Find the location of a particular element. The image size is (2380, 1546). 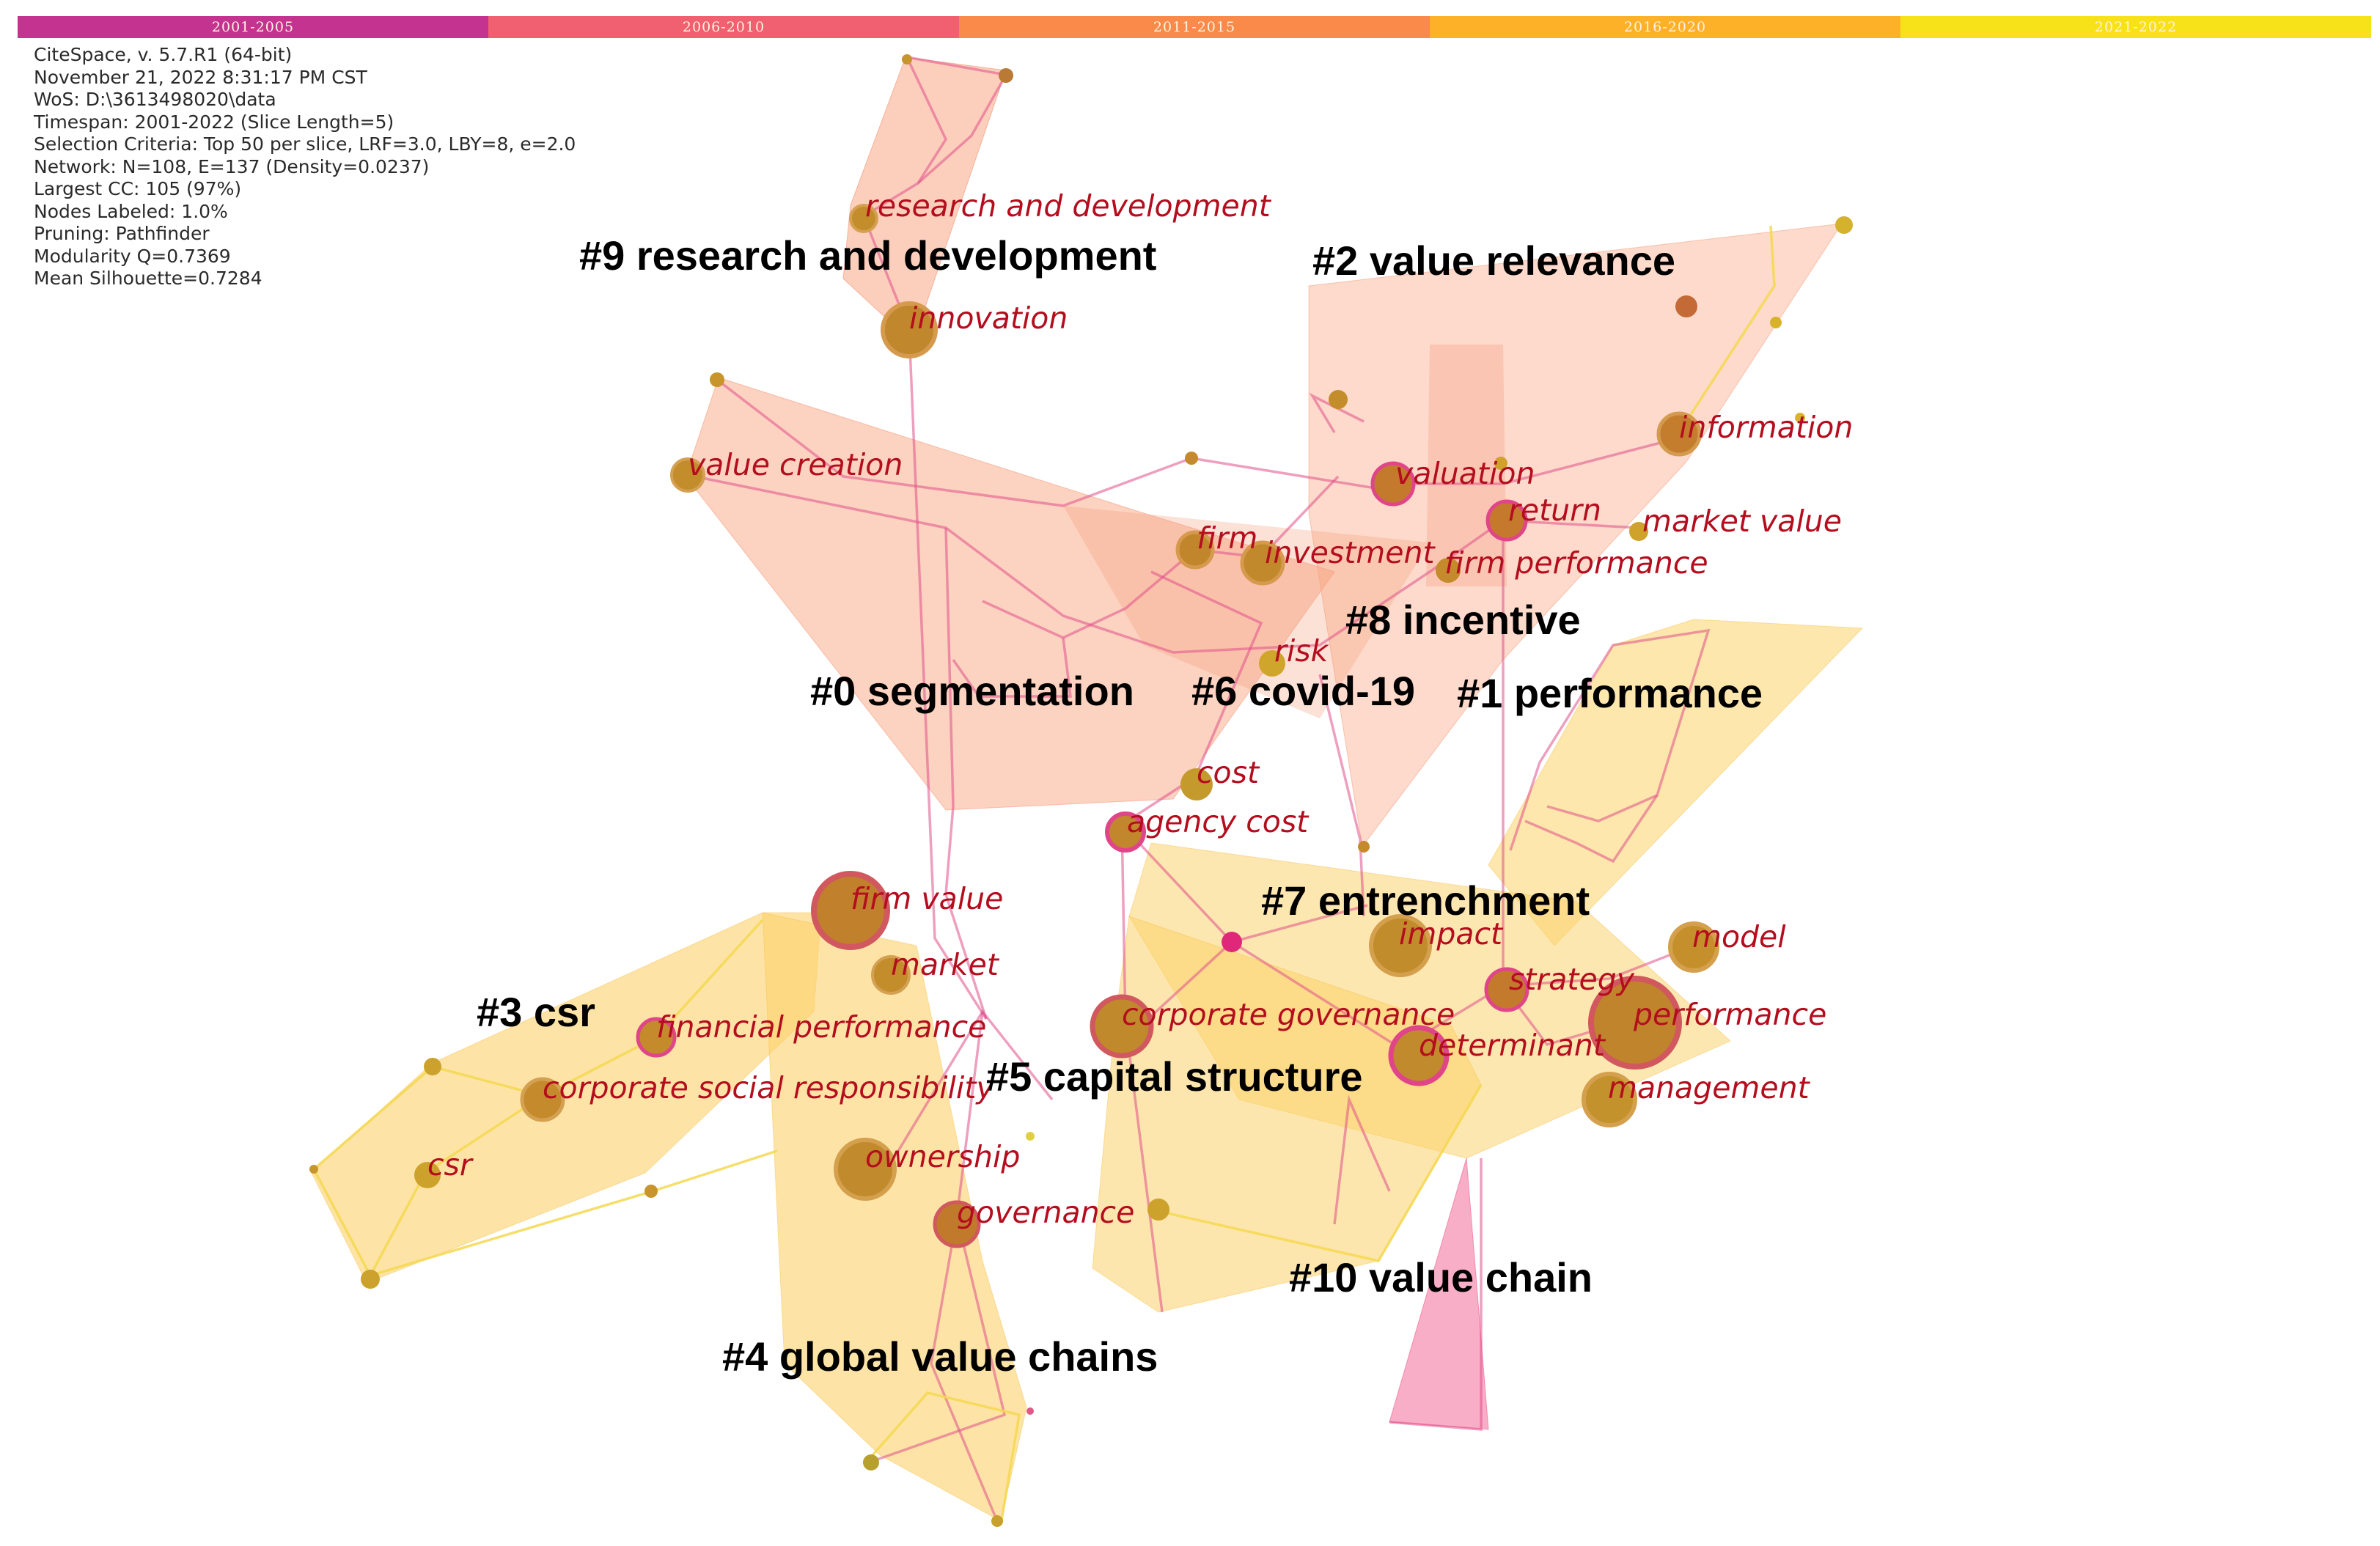

cluster-label-4: #4 global value chains is located at coordinates (940, 1356).